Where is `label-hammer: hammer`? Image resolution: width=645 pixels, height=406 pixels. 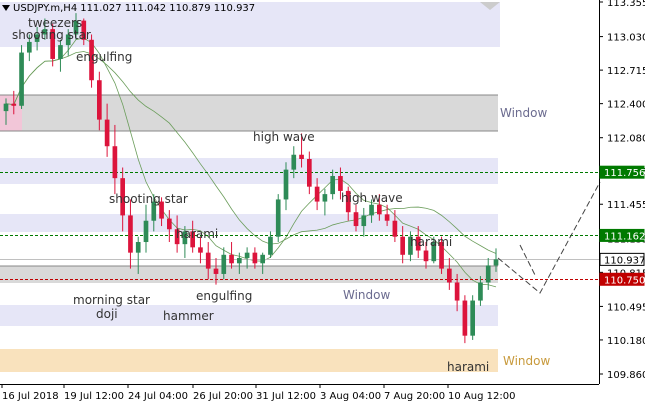 label-hammer: hammer is located at coordinates (188, 316).